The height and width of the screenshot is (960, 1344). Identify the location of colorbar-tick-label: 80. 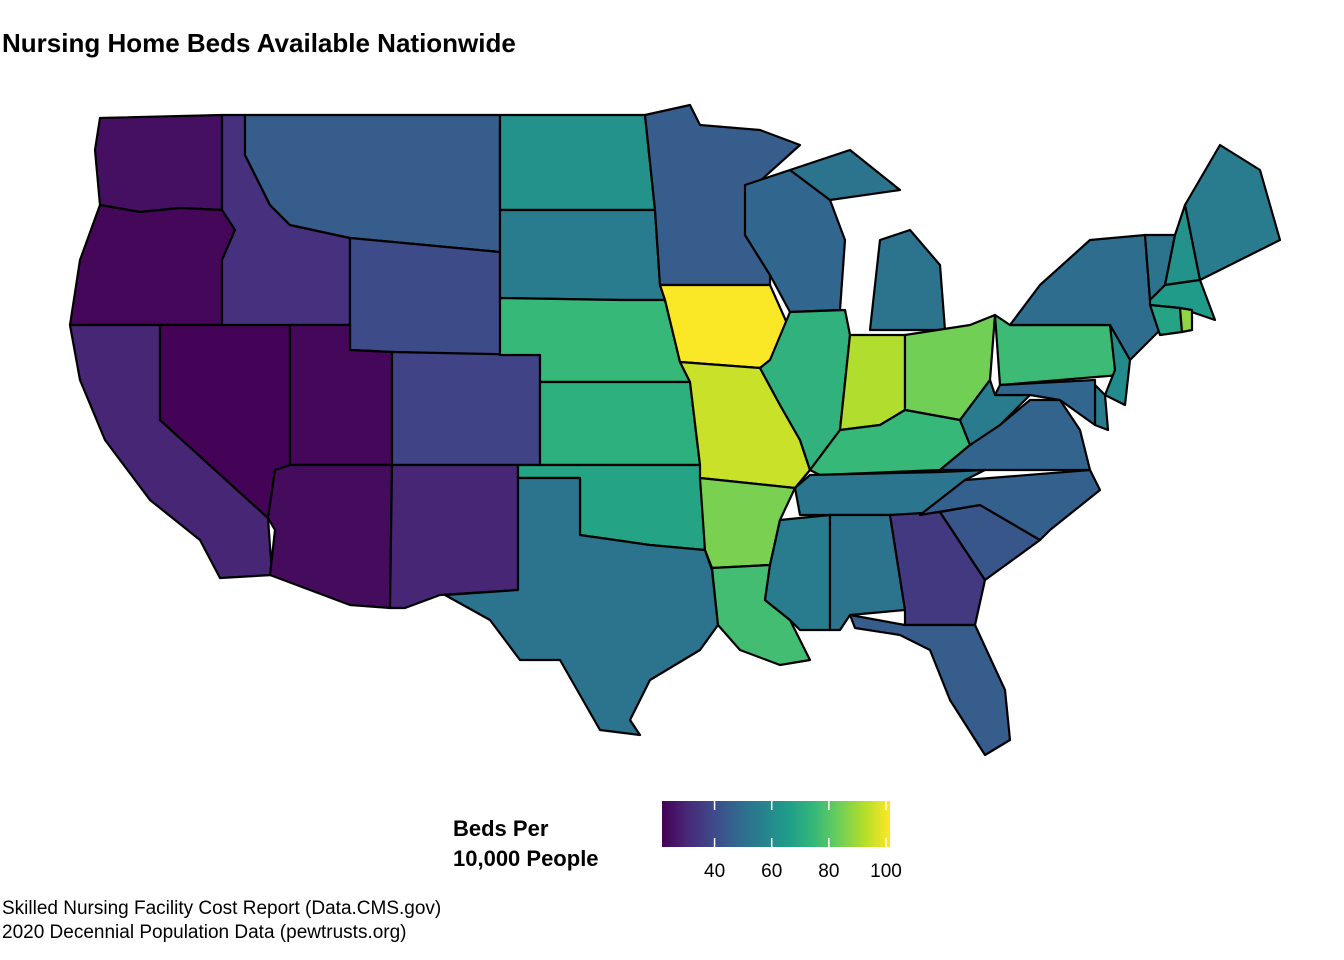
(828, 871).